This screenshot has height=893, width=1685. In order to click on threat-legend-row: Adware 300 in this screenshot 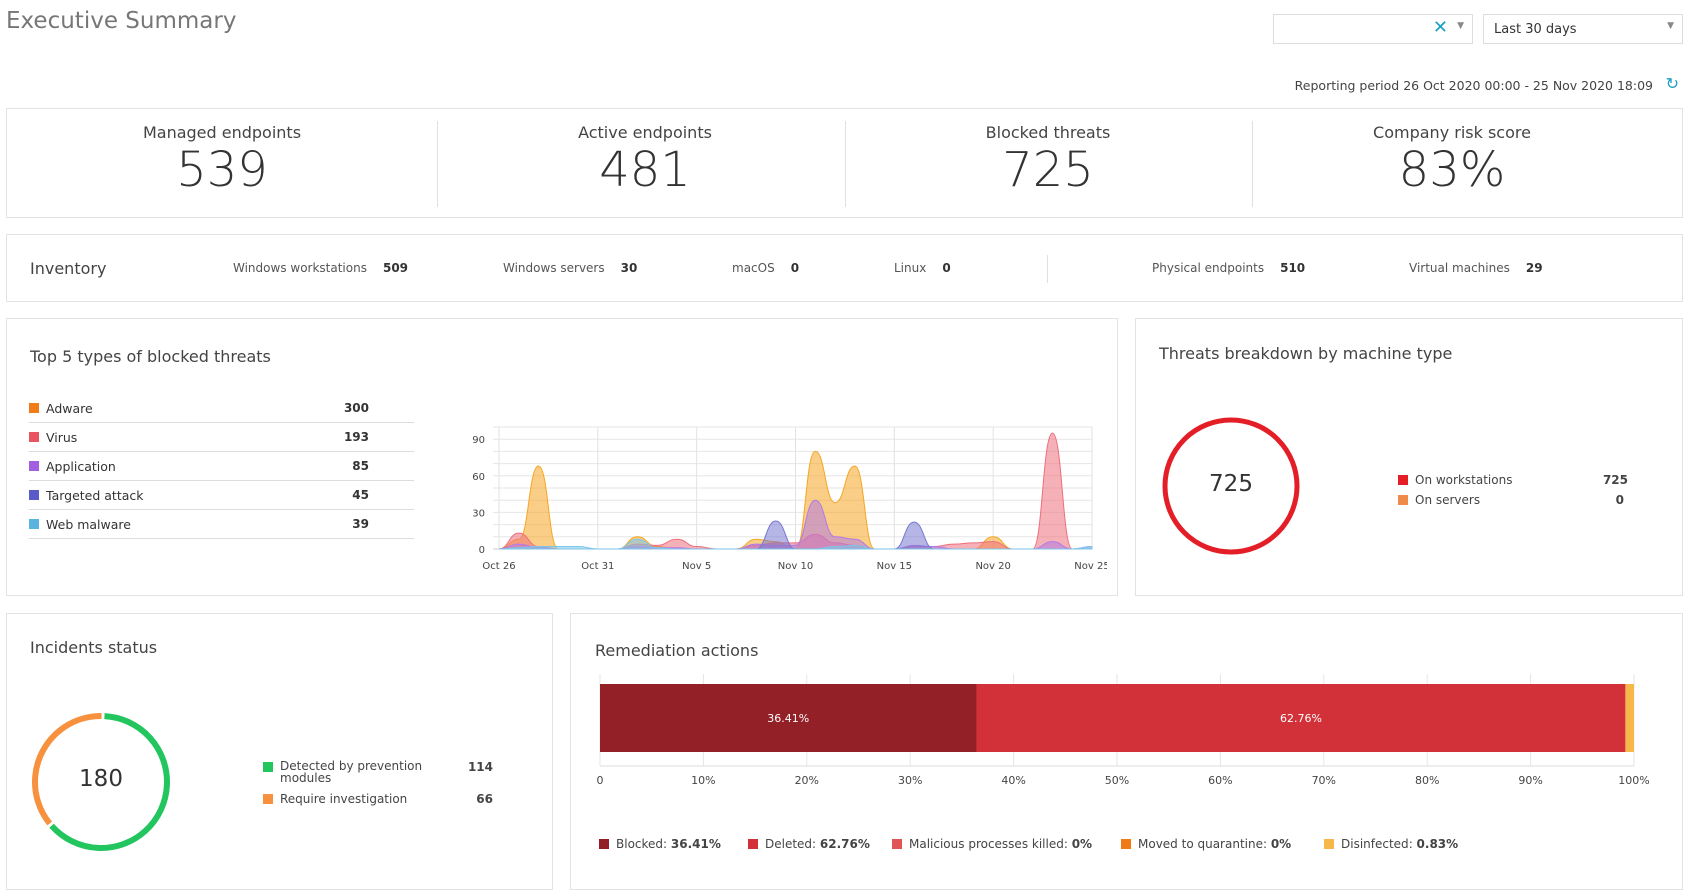, I will do `click(221, 408)`.